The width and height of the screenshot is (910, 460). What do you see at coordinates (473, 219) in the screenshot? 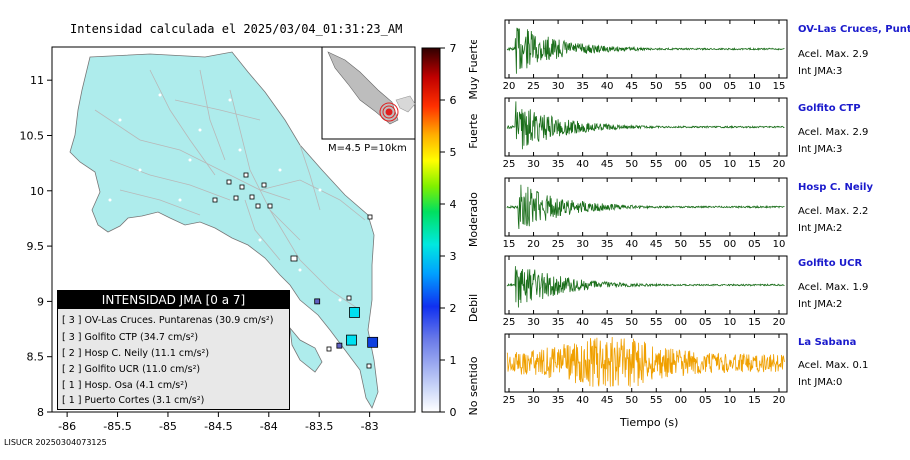
I see `colorbar-category-label: Moderado` at bounding box center [473, 219].